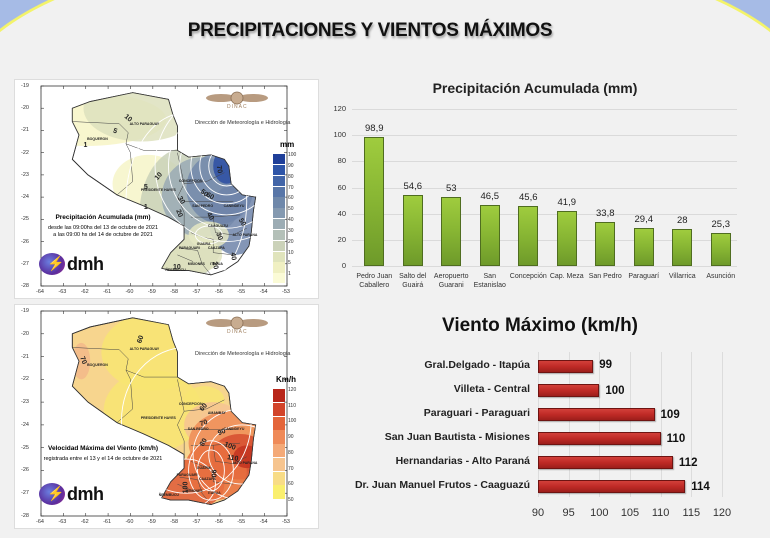 The image size is (770, 538). What do you see at coordinates (141, 117) in the screenshot?
I see `contour-band` at bounding box center [141, 117].